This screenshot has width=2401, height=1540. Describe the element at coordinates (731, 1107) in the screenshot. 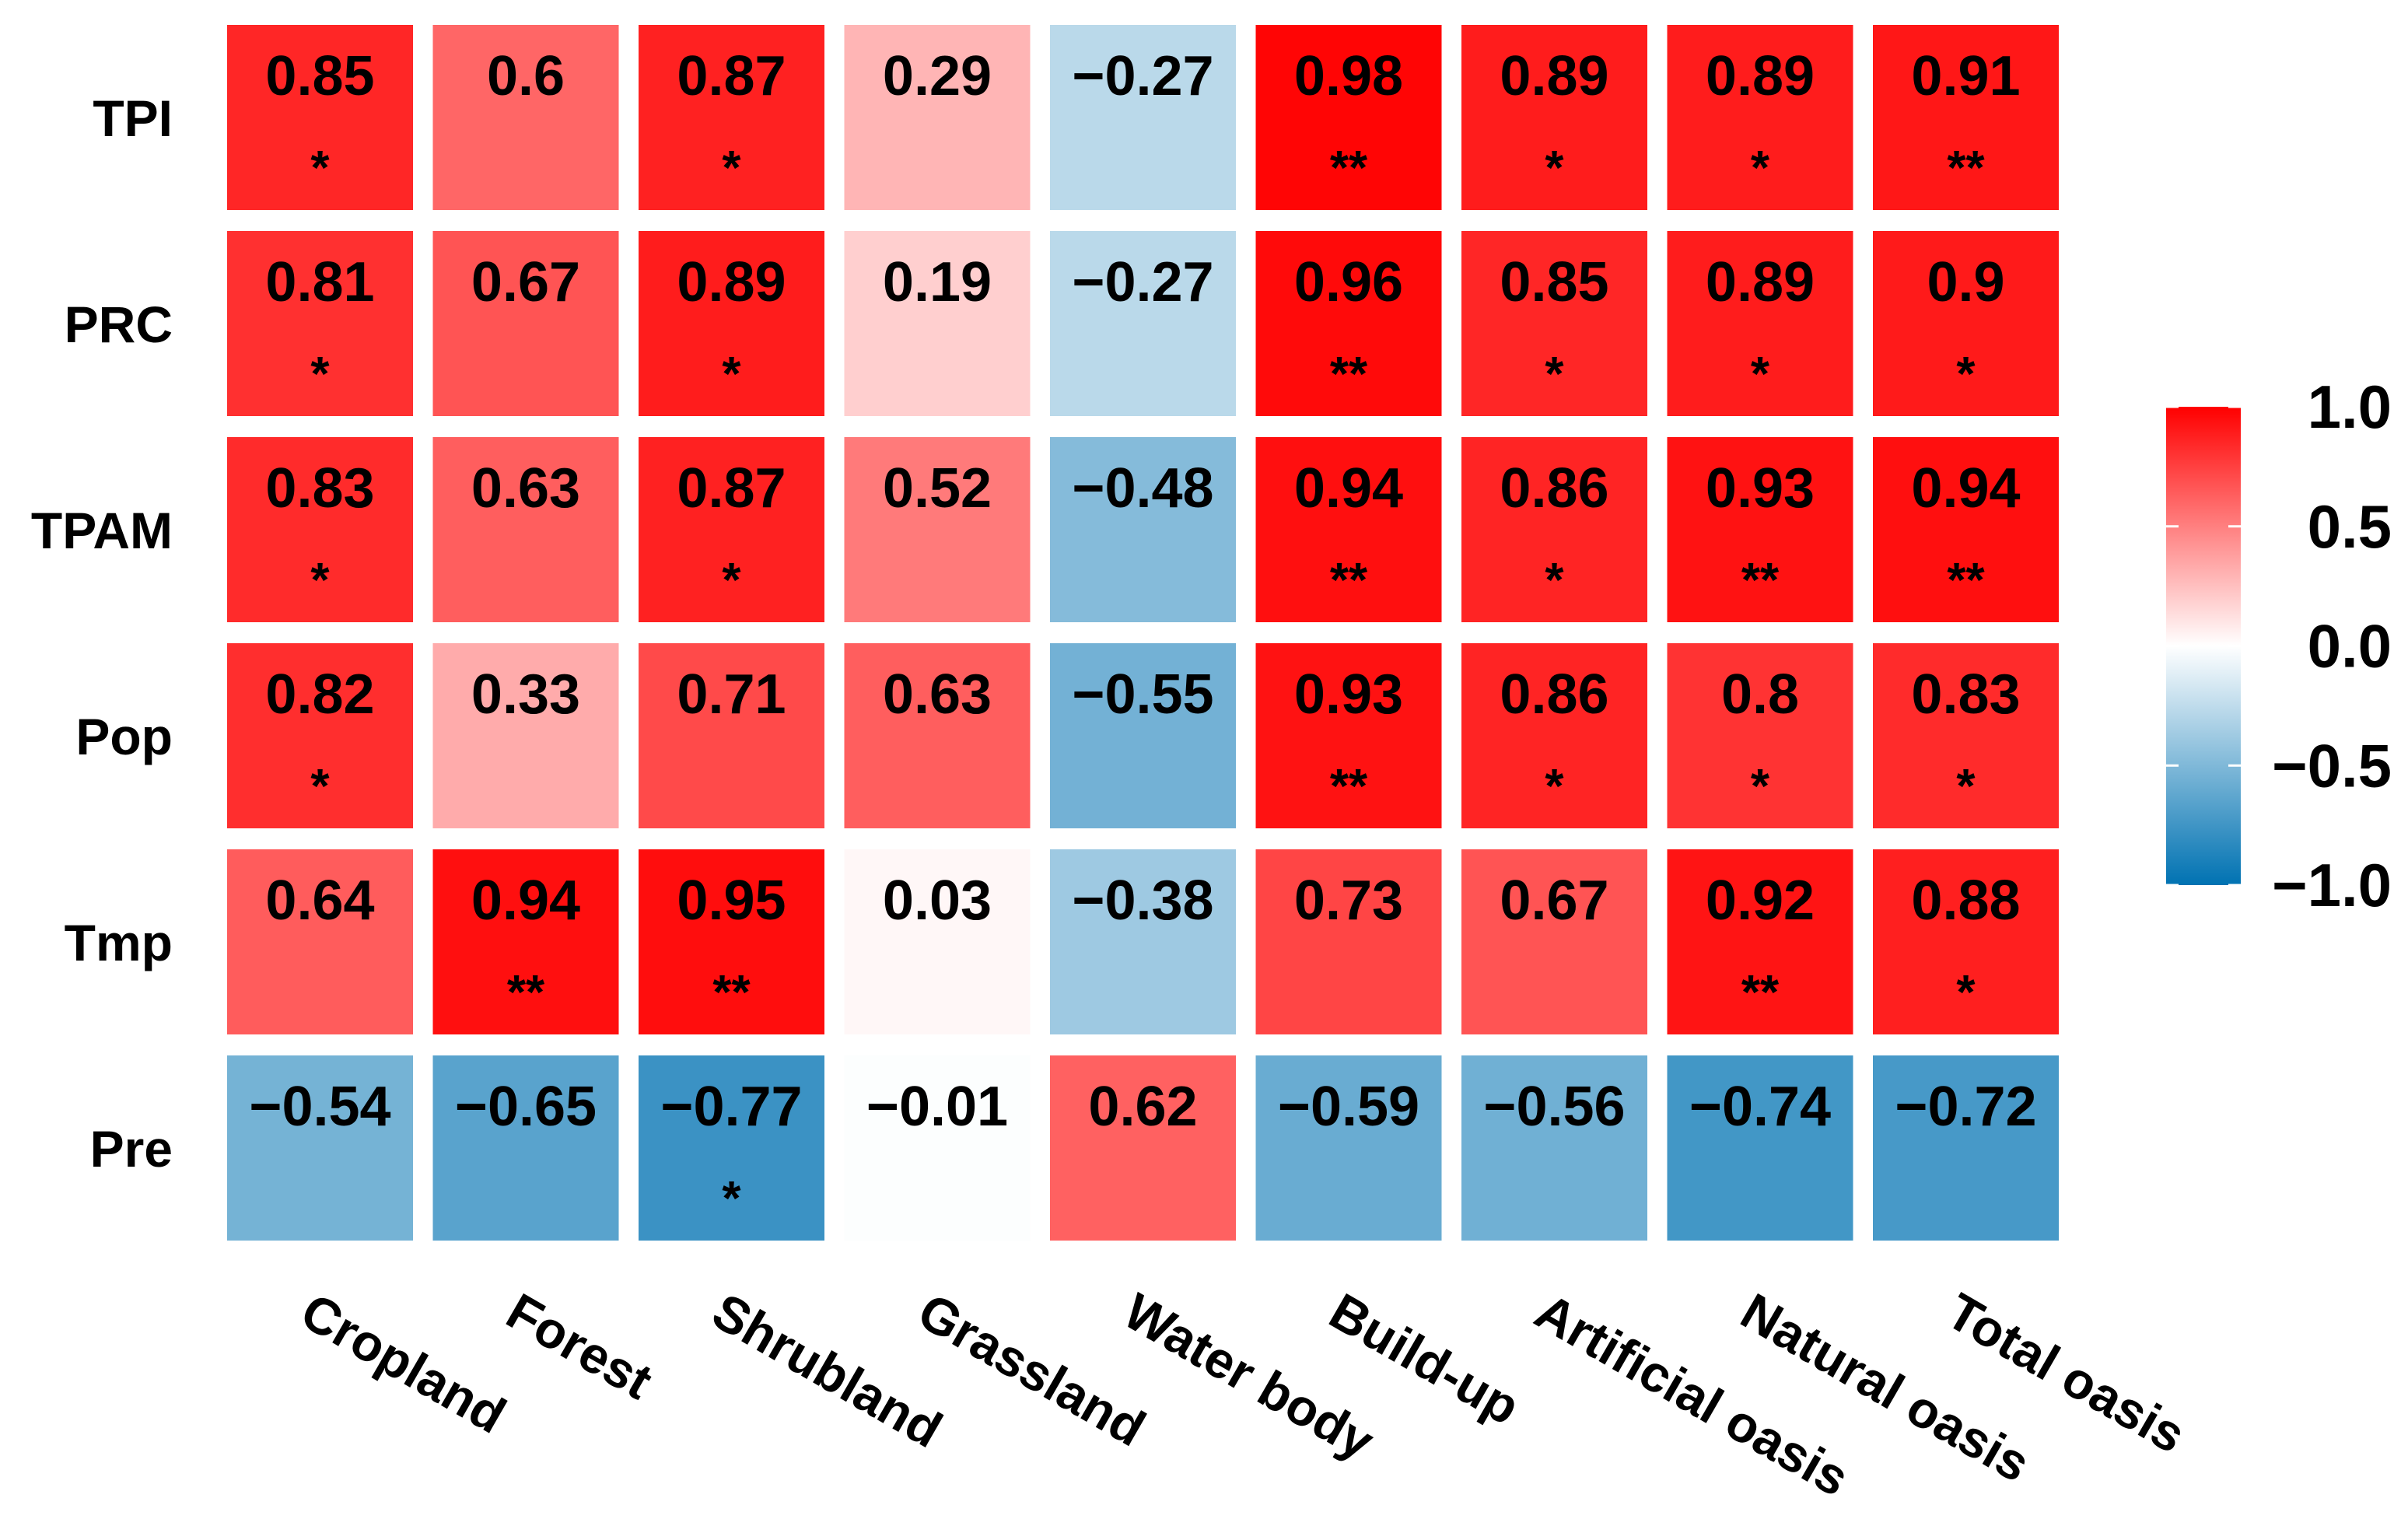

I see `cell-value-label: −0.77` at that location.